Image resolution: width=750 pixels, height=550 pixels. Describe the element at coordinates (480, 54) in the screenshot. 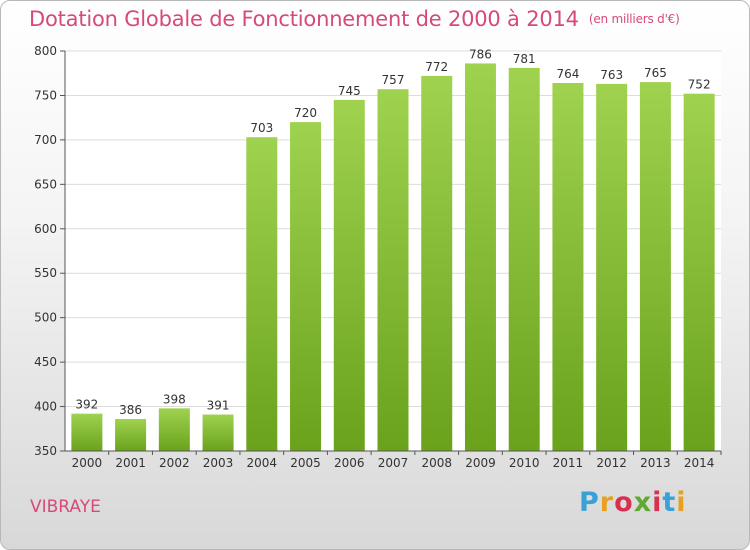

I see `data-label: 786` at that location.